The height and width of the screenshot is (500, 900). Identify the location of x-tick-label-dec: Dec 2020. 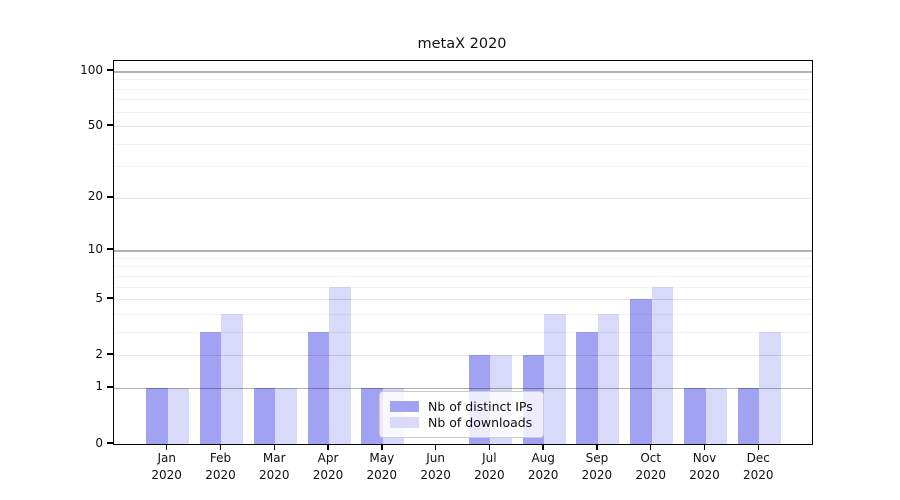
(758, 466).